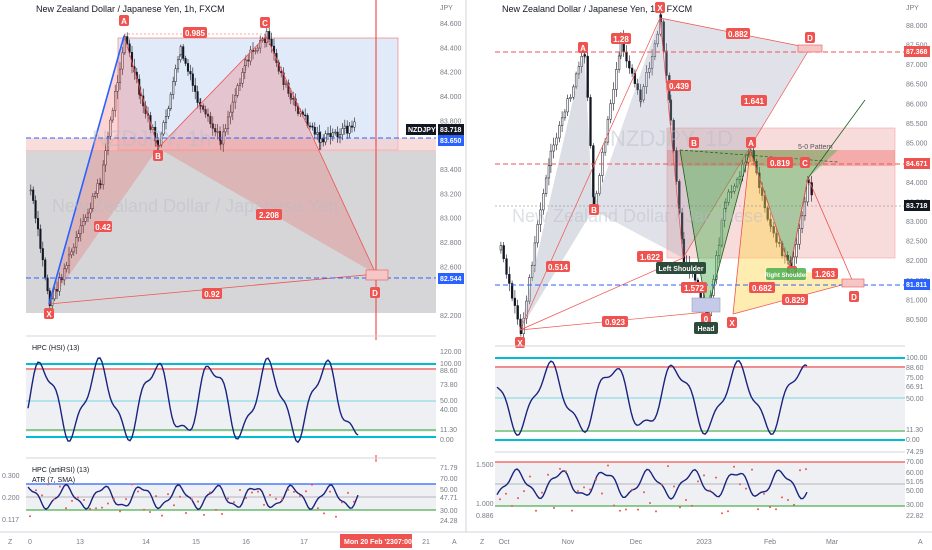  I want to click on price-label-text: NZDJPY, so click(422, 130).